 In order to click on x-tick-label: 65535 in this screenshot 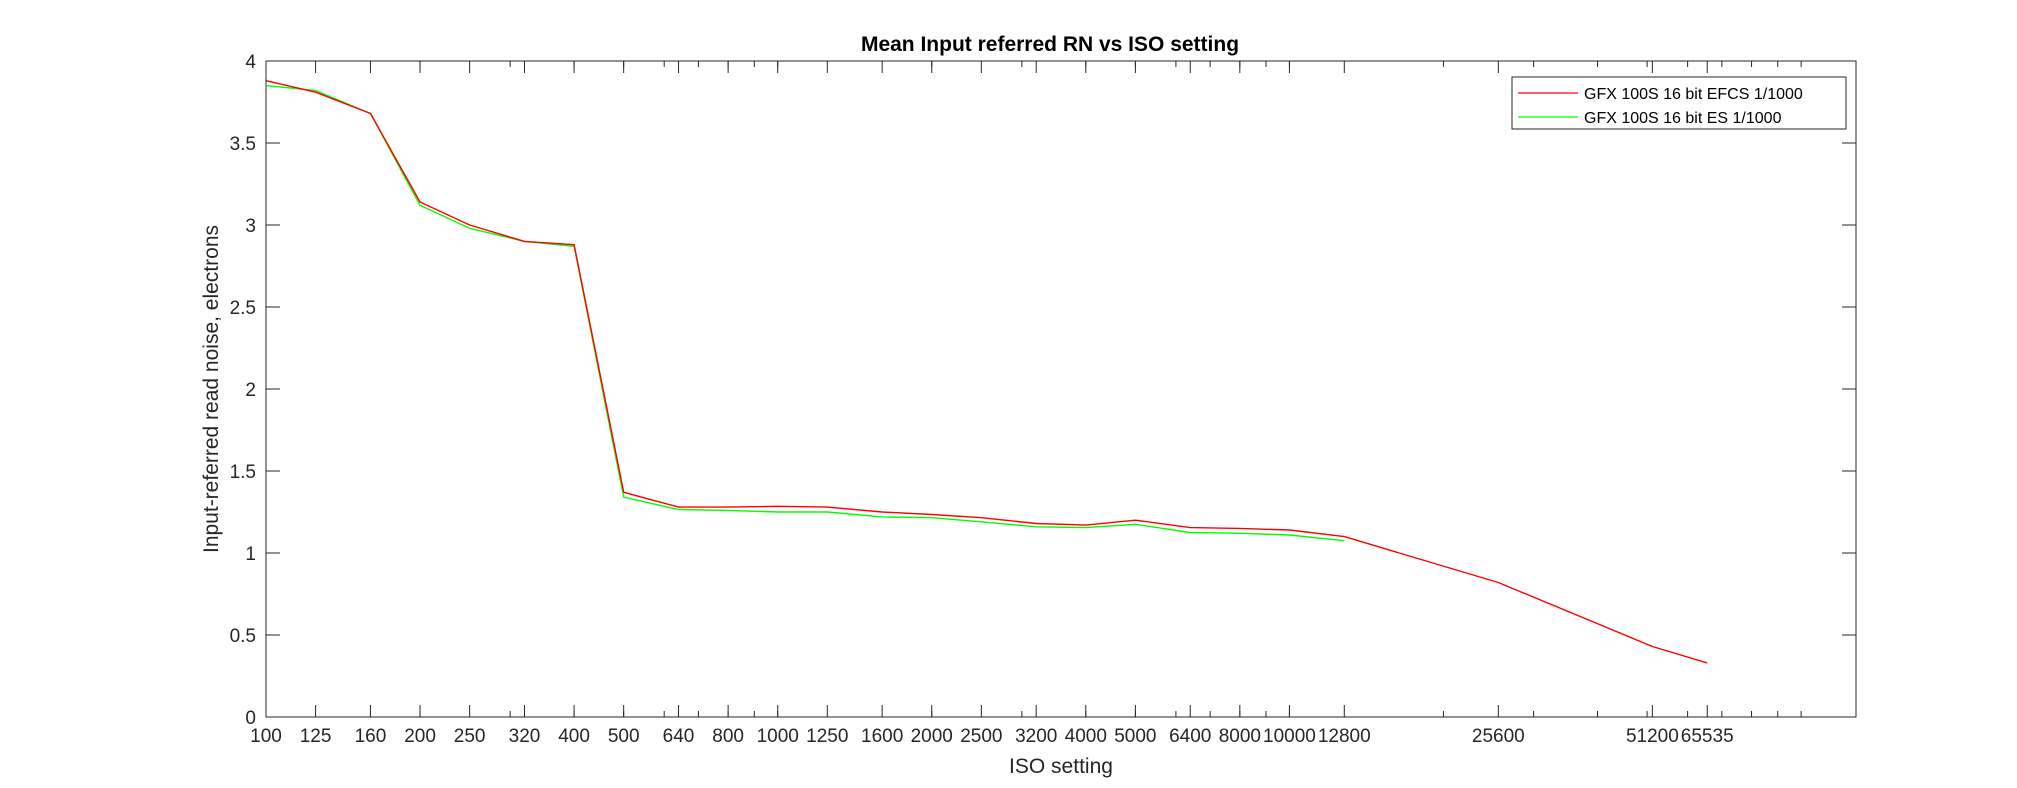, I will do `click(1707, 736)`.